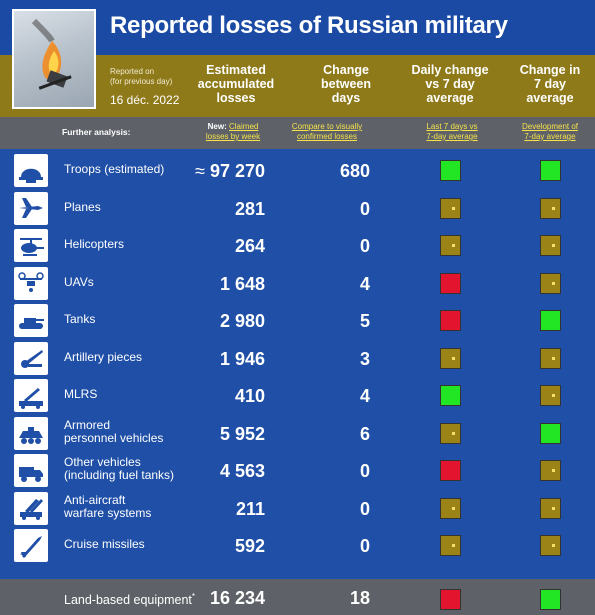  I want to click on accumulated-value: 2 980, so click(242, 321).